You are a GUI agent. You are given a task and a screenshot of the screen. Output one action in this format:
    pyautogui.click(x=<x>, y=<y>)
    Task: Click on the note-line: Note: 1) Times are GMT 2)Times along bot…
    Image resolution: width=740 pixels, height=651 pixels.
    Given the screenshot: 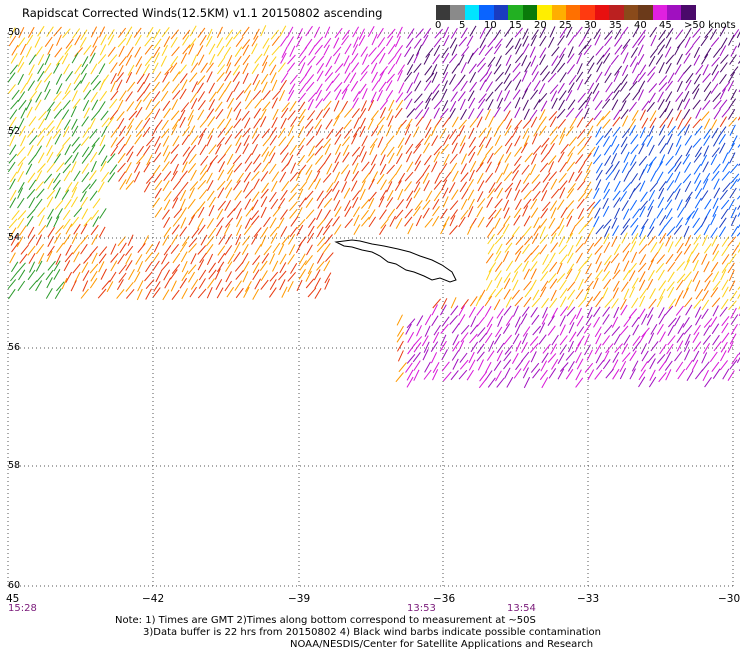 What is the action you would take?
    pyautogui.click(x=358, y=621)
    